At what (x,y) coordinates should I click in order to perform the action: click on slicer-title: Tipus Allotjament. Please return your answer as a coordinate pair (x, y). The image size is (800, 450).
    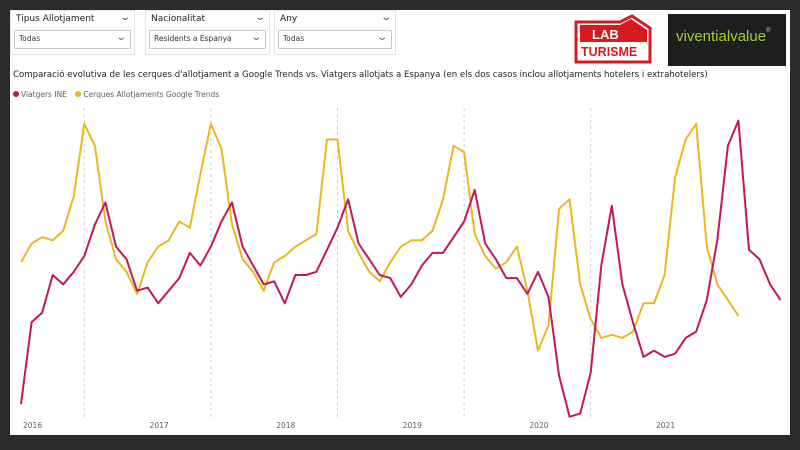
    Looking at the image, I should click on (55, 19).